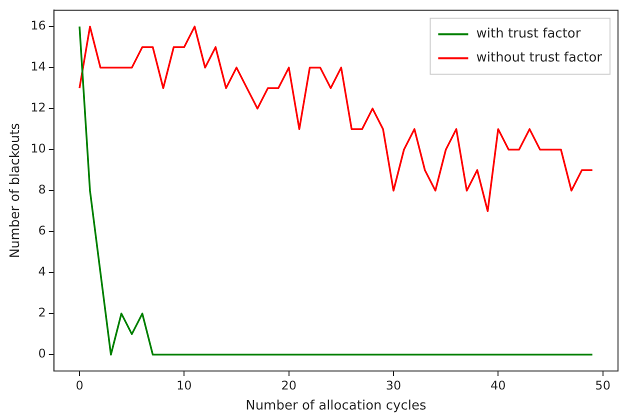 The width and height of the screenshot is (624, 418). I want to click on y-tick-label: 14, so click(38, 67).